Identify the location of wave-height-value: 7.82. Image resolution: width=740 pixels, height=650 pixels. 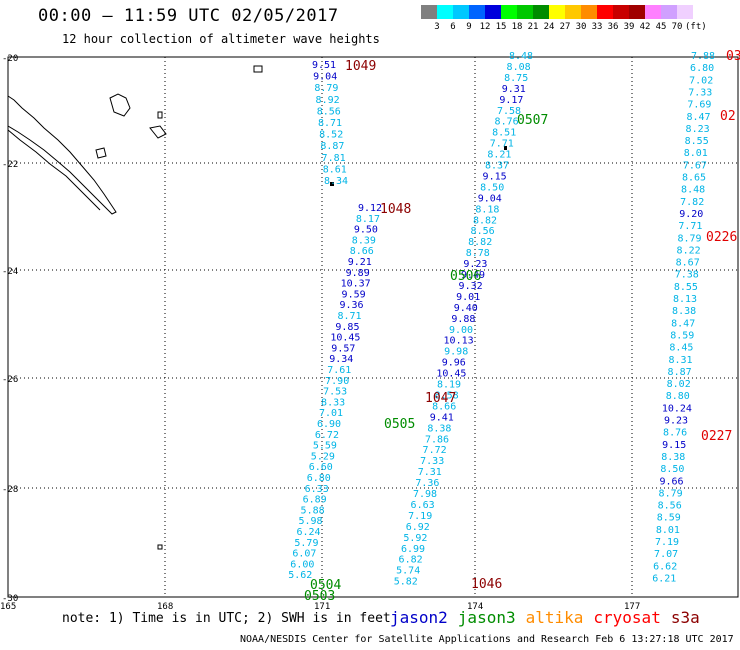
(692, 202).